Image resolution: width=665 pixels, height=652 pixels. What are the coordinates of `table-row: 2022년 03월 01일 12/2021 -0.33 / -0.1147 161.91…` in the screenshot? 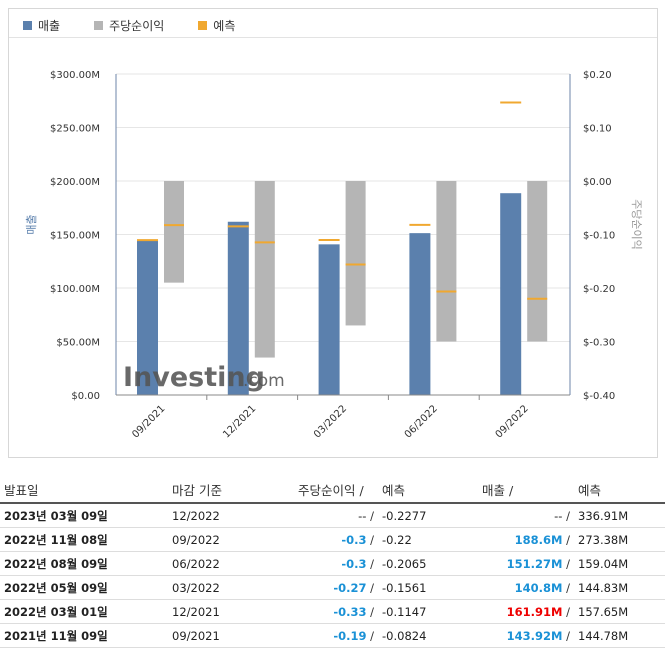 It's located at (332, 611).